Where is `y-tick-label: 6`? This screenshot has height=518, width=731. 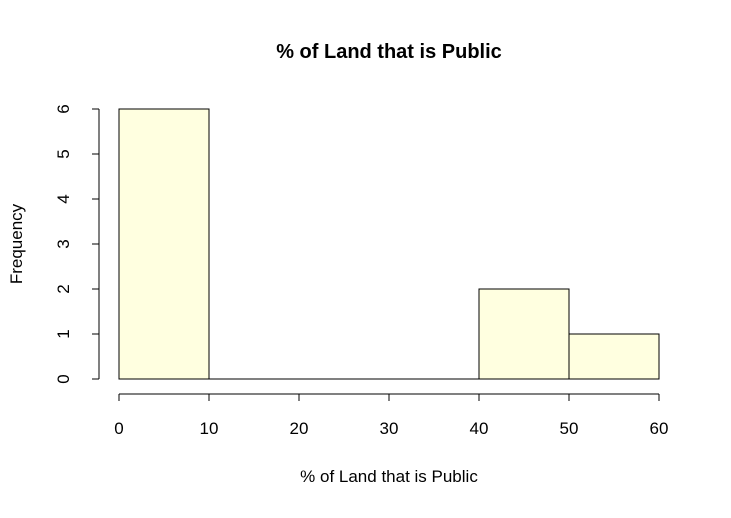 y-tick-label: 6 is located at coordinates (63, 108).